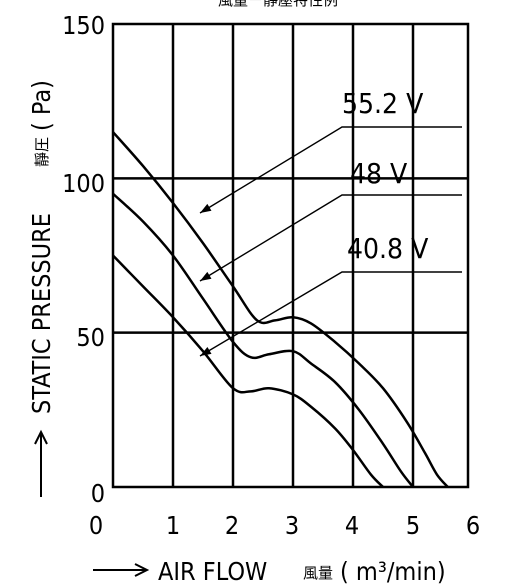 The image size is (516, 587). I want to click on chart-title: 風量－靜壓特性例, so click(278, 4).